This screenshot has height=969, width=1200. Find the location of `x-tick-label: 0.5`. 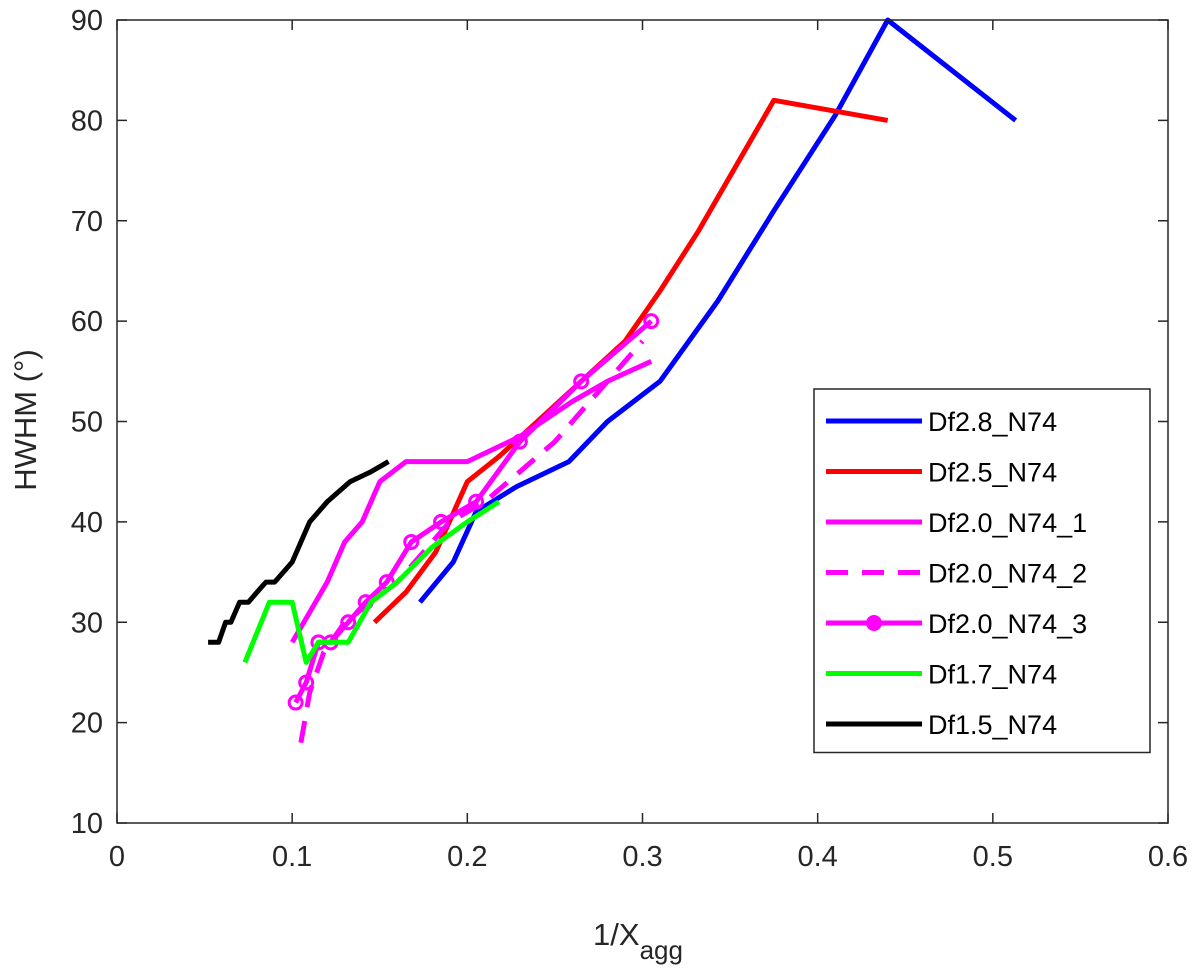

x-tick-label: 0.5 is located at coordinates (993, 857).